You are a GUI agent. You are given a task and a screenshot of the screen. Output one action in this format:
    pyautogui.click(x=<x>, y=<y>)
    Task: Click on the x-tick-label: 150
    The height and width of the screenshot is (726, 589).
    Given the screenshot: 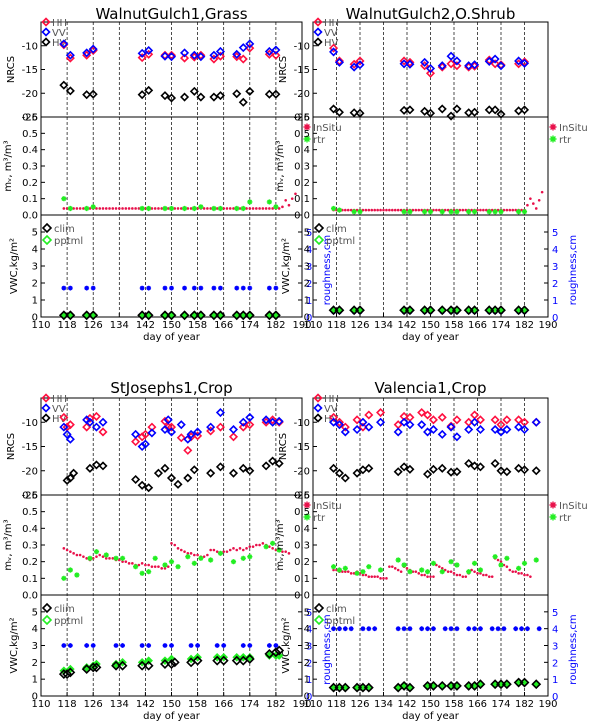 What is the action you would take?
    pyautogui.click(x=430, y=325)
    